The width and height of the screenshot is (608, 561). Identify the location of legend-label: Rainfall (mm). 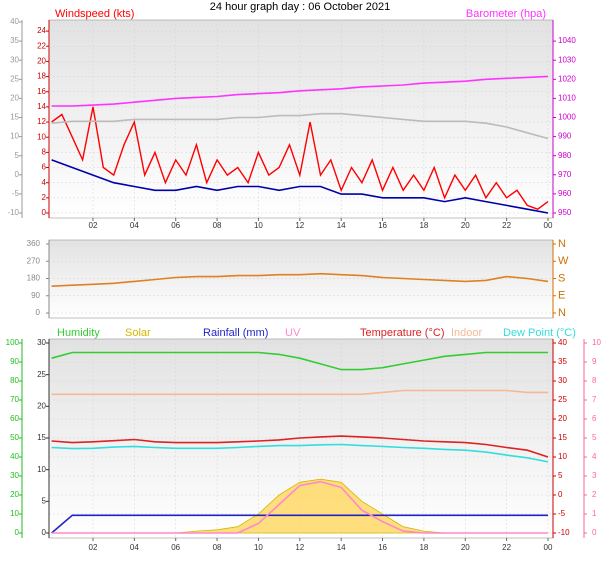
(235, 333).